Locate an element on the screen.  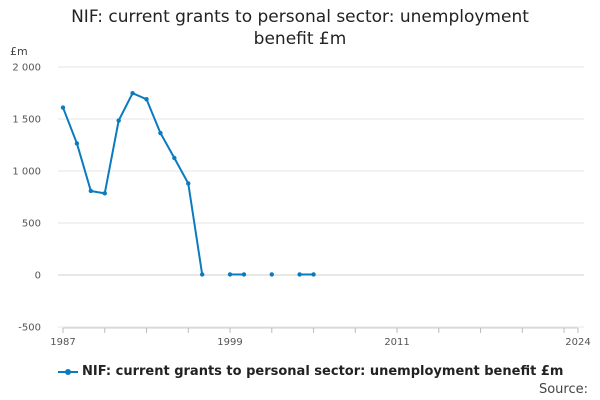
data-point-1997 is located at coordinates (202, 274).